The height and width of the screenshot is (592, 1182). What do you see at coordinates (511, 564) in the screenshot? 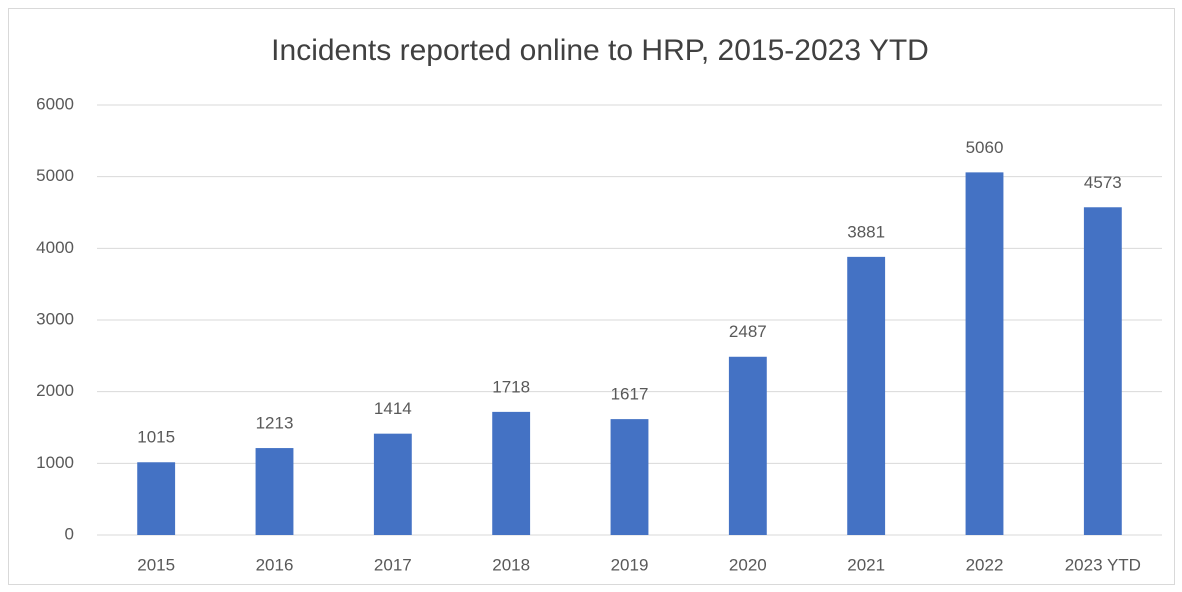
I see `x-tick-label: 2018` at bounding box center [511, 564].